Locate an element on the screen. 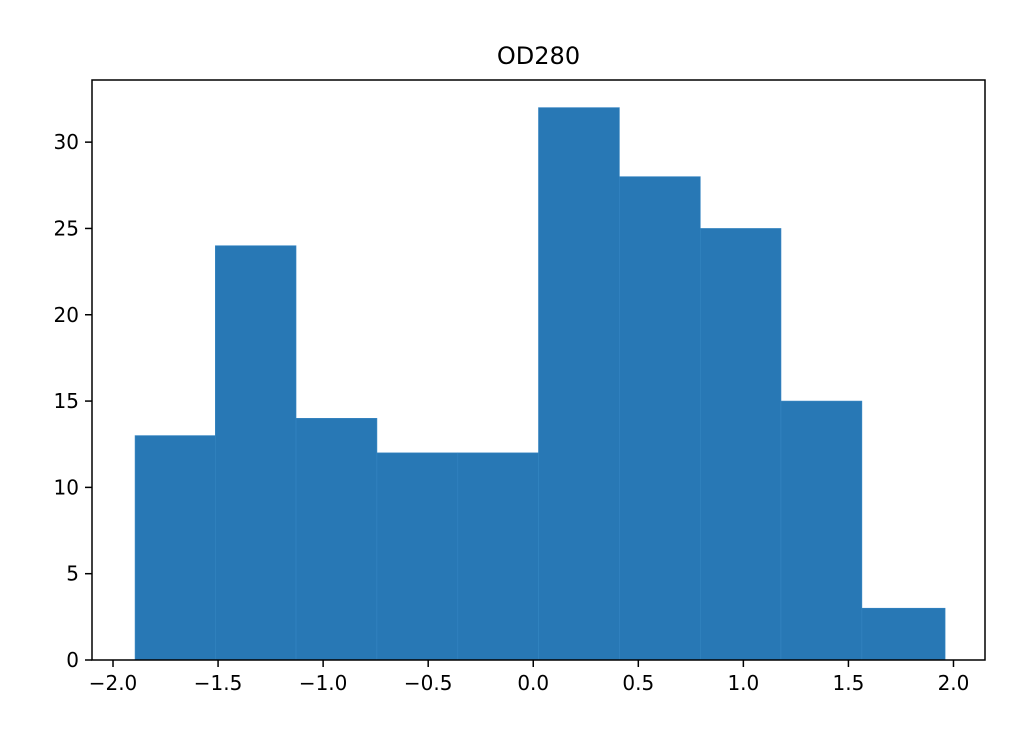  x-tick-label: −1.5 is located at coordinates (218, 683).